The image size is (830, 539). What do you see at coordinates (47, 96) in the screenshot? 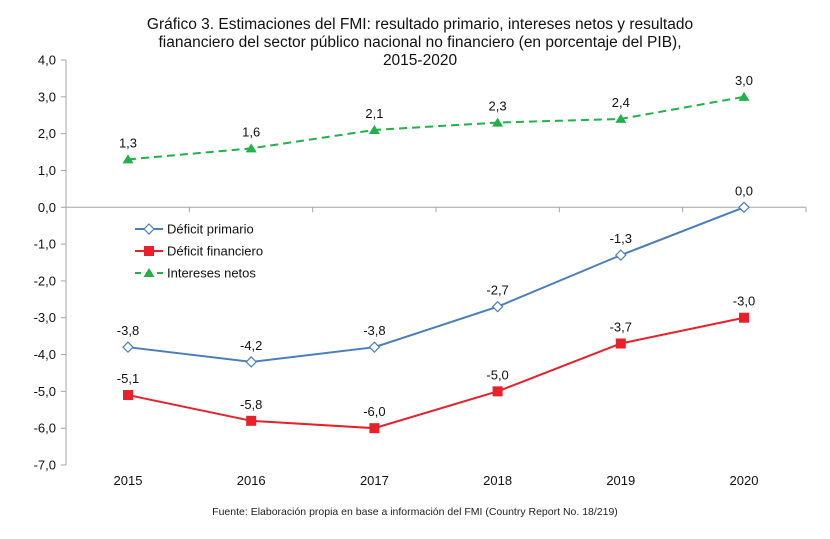
I see `y-tick-label: 3,0` at bounding box center [47, 96].